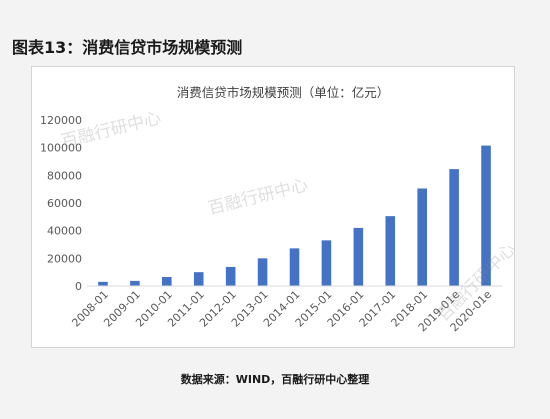 The width and height of the screenshot is (550, 419). What do you see at coordinates (127, 47) in the screenshot?
I see `figure-title: 图表13：消费信贷市场规模预测` at bounding box center [127, 47].